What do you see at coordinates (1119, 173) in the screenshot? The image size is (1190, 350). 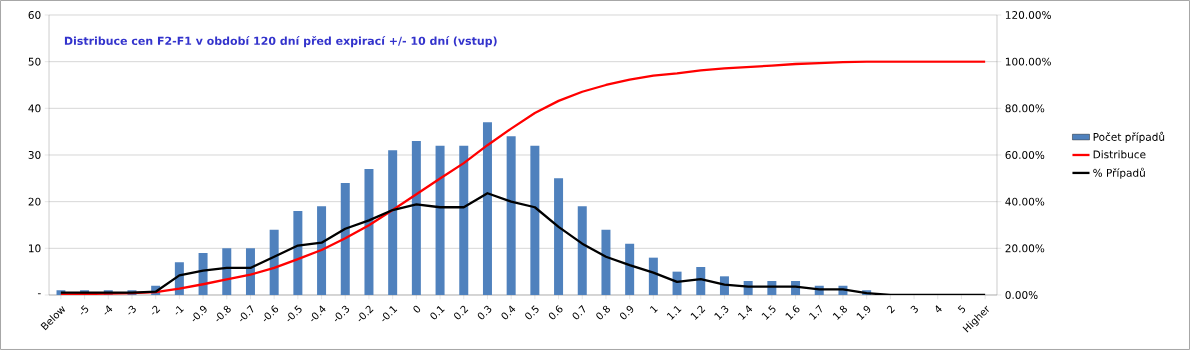 I see `legend-label: % Případů` at bounding box center [1119, 173].